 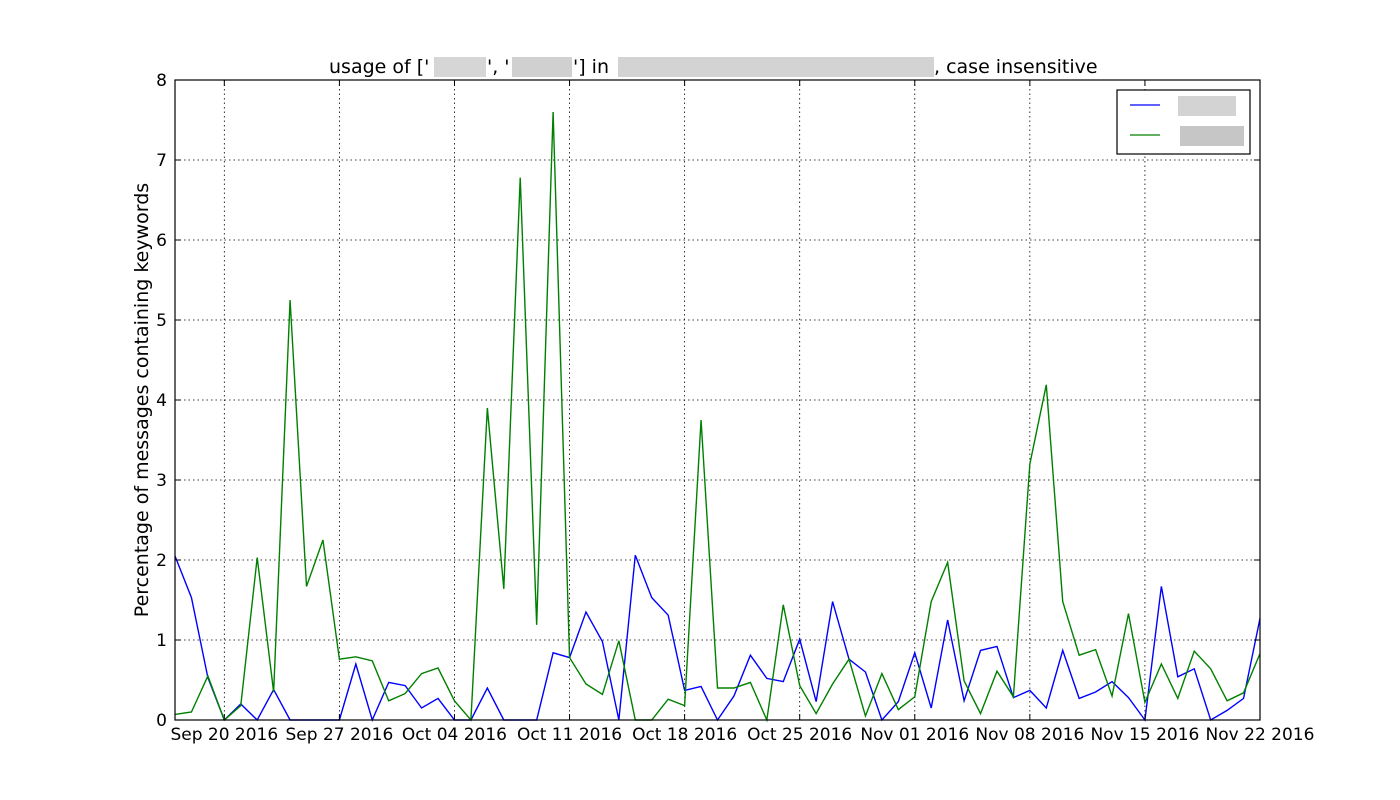 What do you see at coordinates (340, 735) in the screenshot?
I see `x-tick-label: Sep 27 2016` at bounding box center [340, 735].